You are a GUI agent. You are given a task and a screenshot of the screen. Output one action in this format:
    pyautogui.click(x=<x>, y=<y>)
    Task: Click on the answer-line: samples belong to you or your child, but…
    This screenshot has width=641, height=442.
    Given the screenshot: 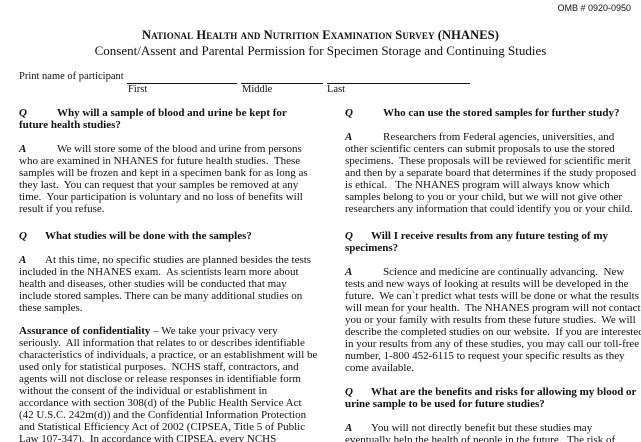 What is the action you would take?
    pyautogui.click(x=490, y=197)
    